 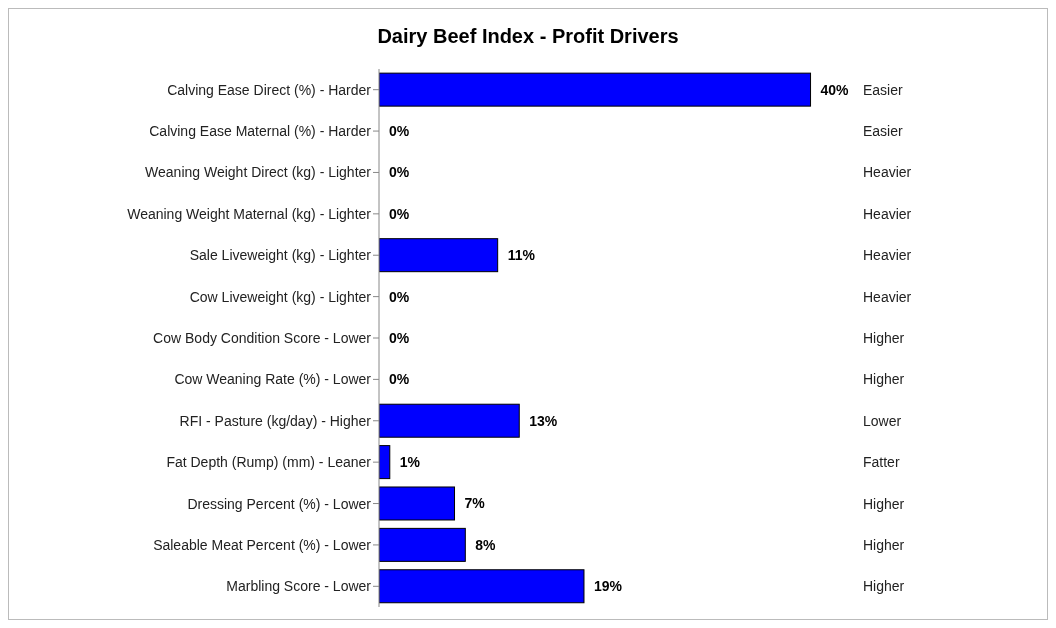 What do you see at coordinates (275, 420) in the screenshot?
I see `y-tick-label: RFI - Pasture (kg/day) - Higher` at bounding box center [275, 420].